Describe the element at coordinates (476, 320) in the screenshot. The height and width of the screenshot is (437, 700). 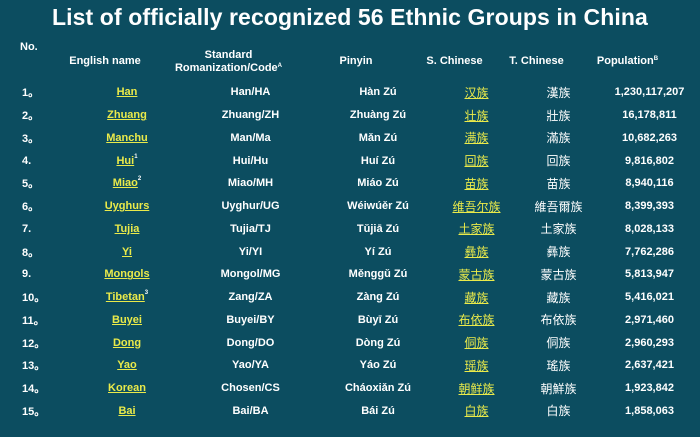
I see `s-chinese-link: 布依族` at that location.